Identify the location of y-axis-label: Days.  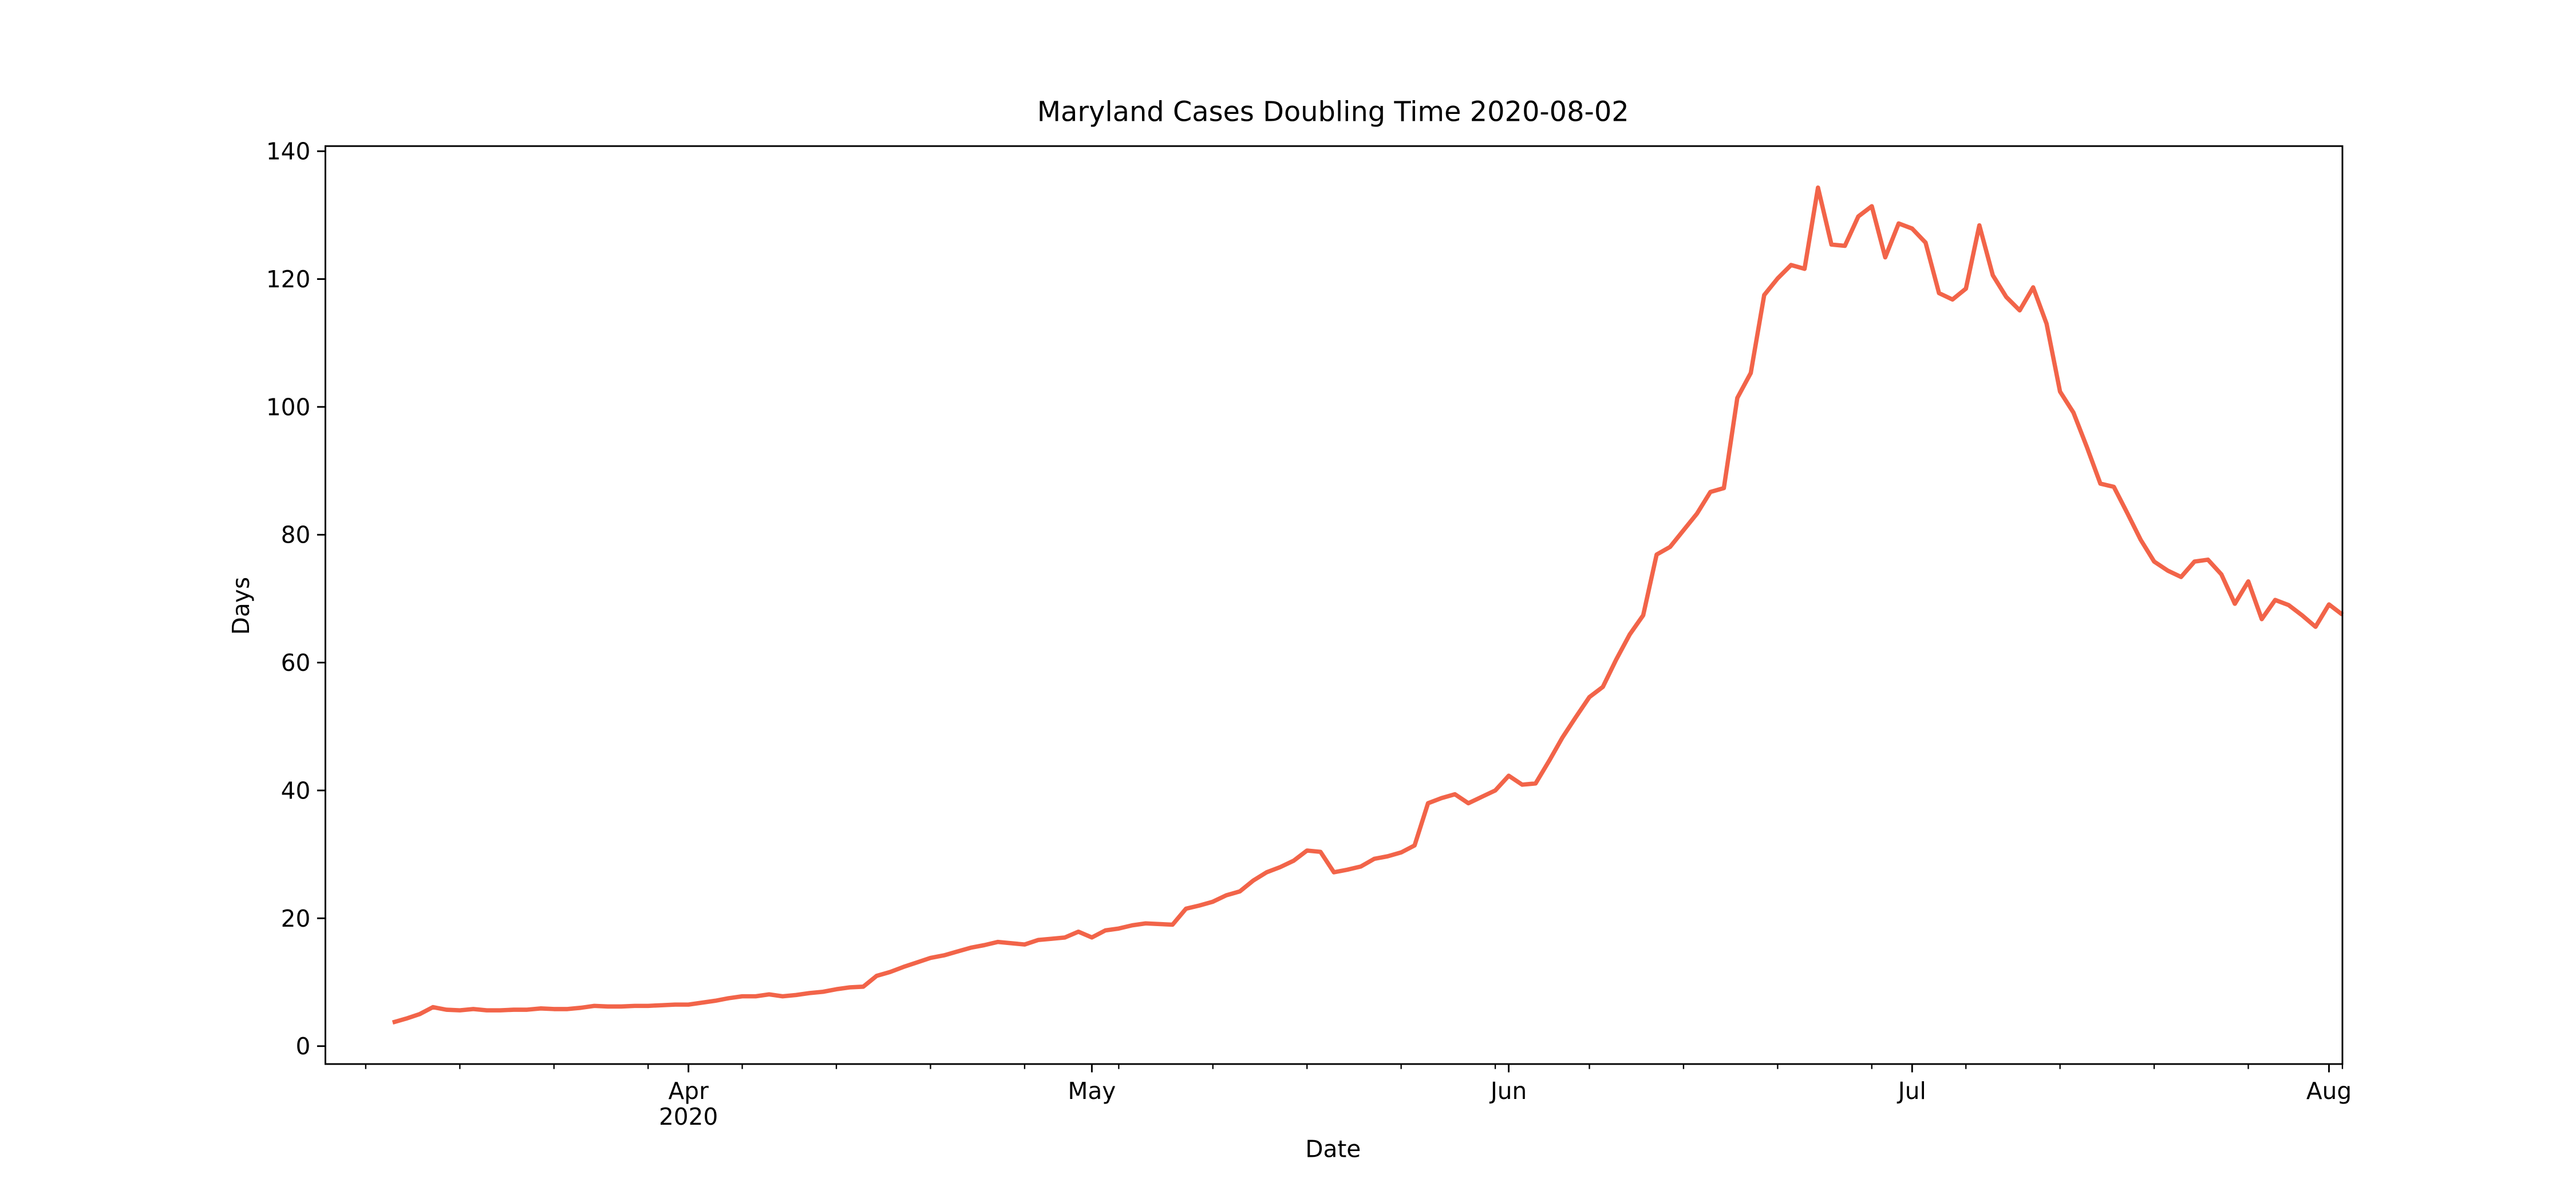
(241, 606).